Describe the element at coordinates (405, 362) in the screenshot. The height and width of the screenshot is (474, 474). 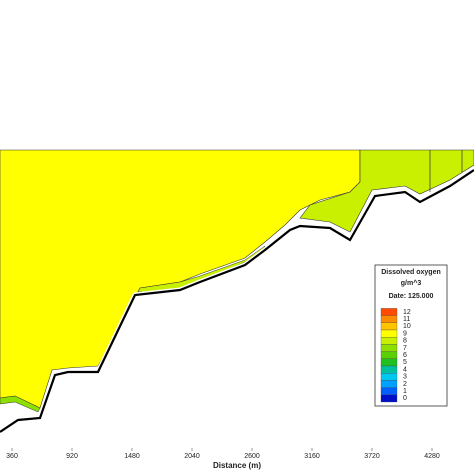
I see `legend-label: 5` at that location.